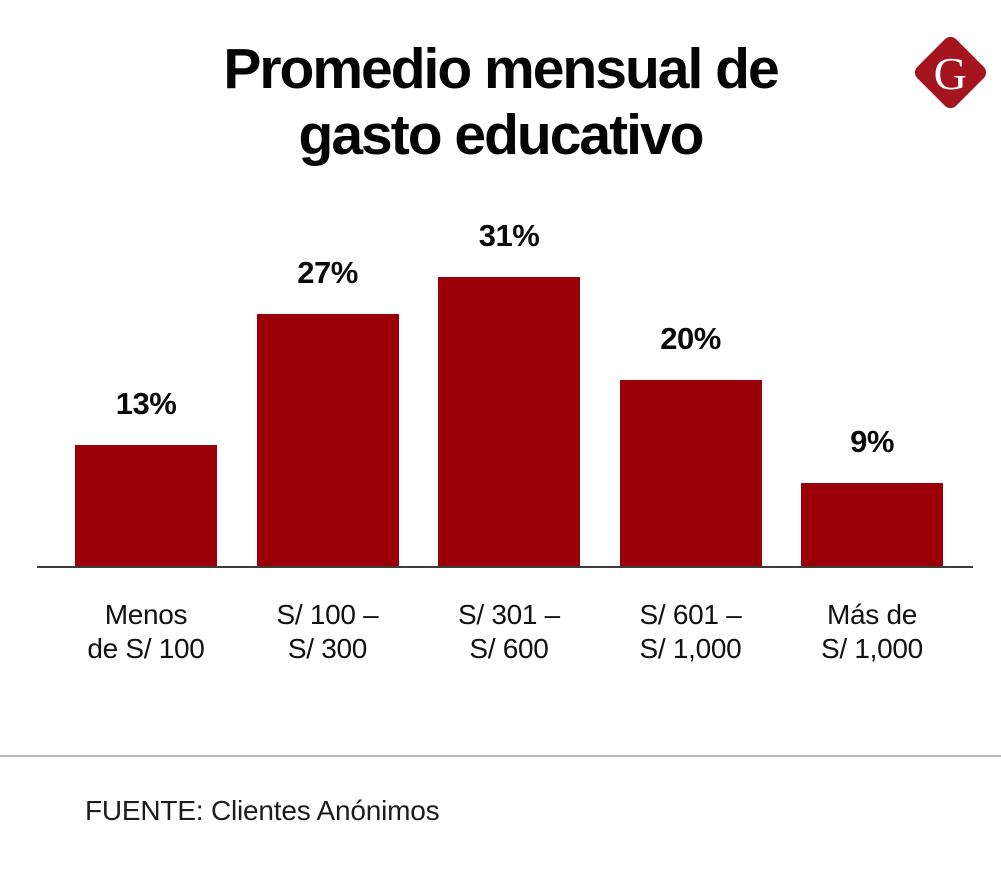 Image resolution: width=1001 pixels, height=872 pixels. What do you see at coordinates (501, 135) in the screenshot?
I see `chart-title-line-2: gasto educativo` at bounding box center [501, 135].